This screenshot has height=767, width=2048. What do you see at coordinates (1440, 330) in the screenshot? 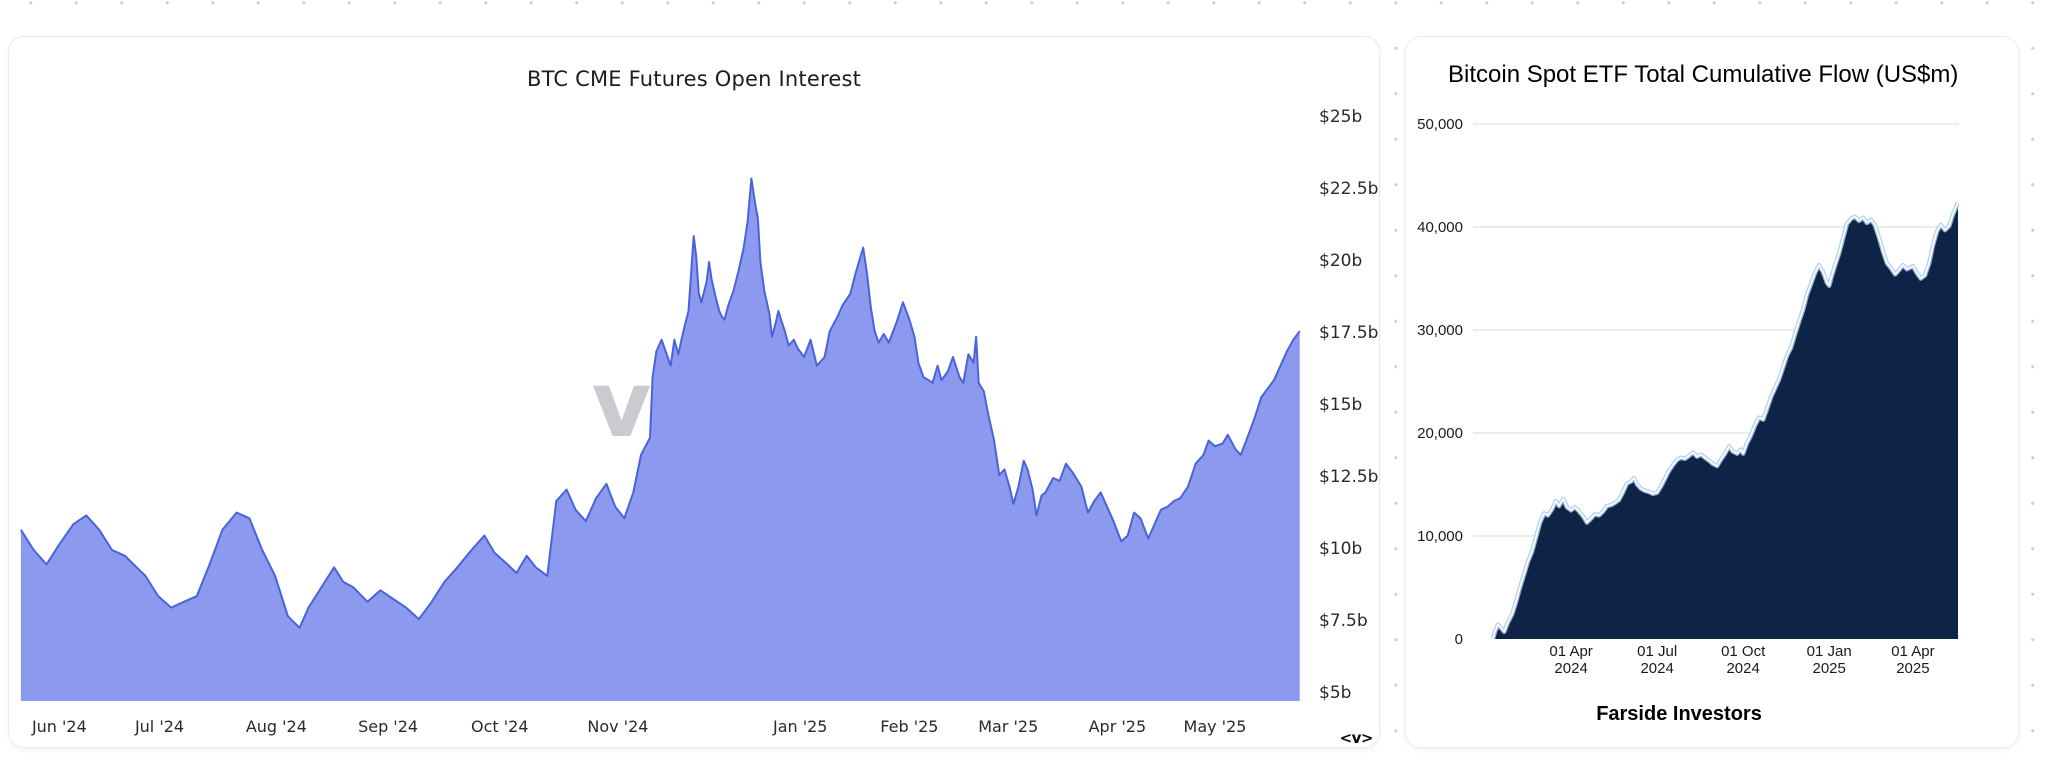
I see `y-axis-tick-label: 30,000` at bounding box center [1440, 330].